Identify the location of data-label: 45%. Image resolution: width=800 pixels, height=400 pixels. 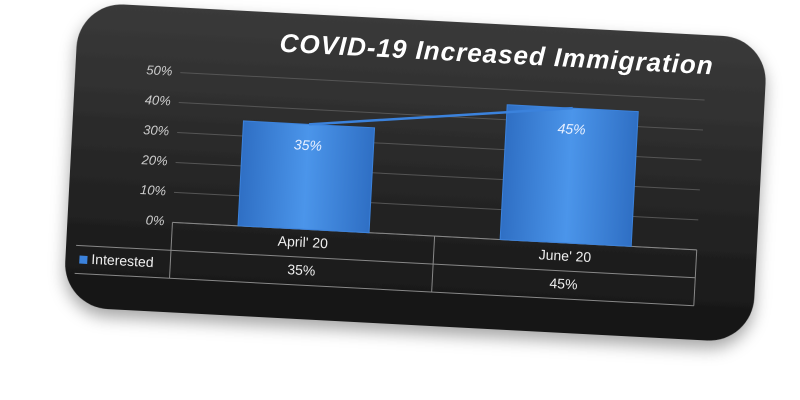
(571, 128).